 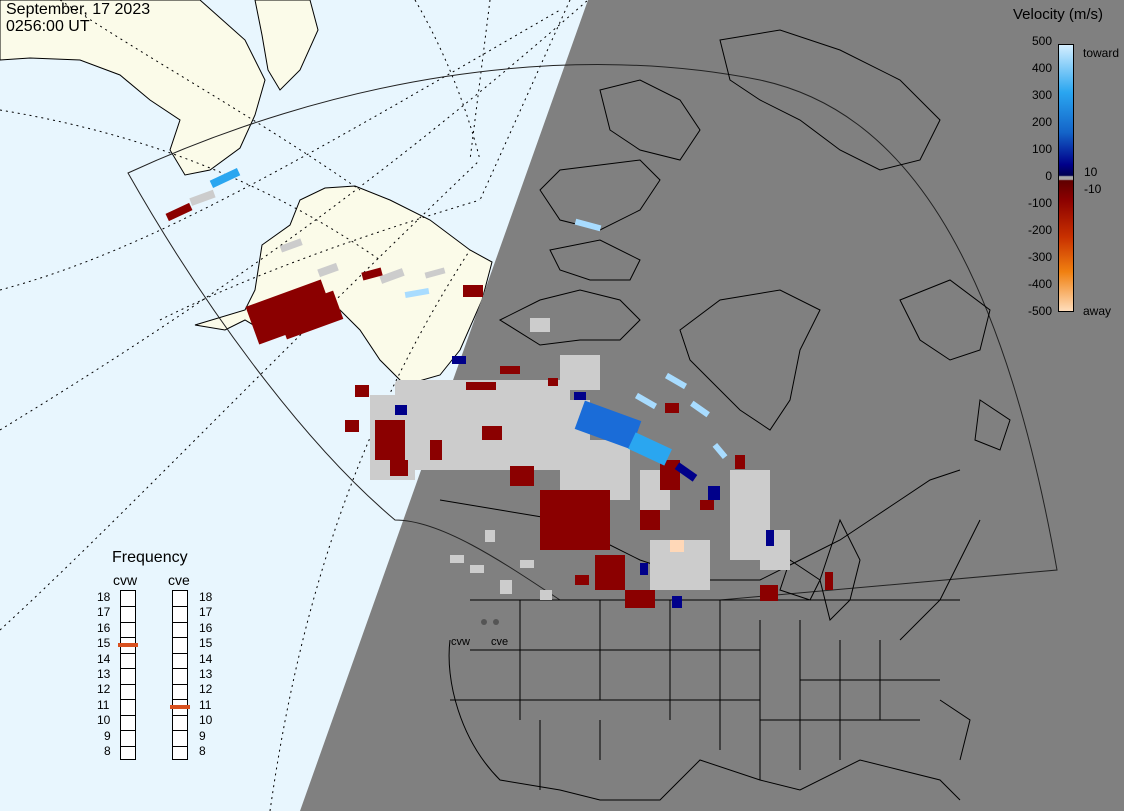 What do you see at coordinates (180, 675) in the screenshot?
I see `frequency-scale-cve` at bounding box center [180, 675].